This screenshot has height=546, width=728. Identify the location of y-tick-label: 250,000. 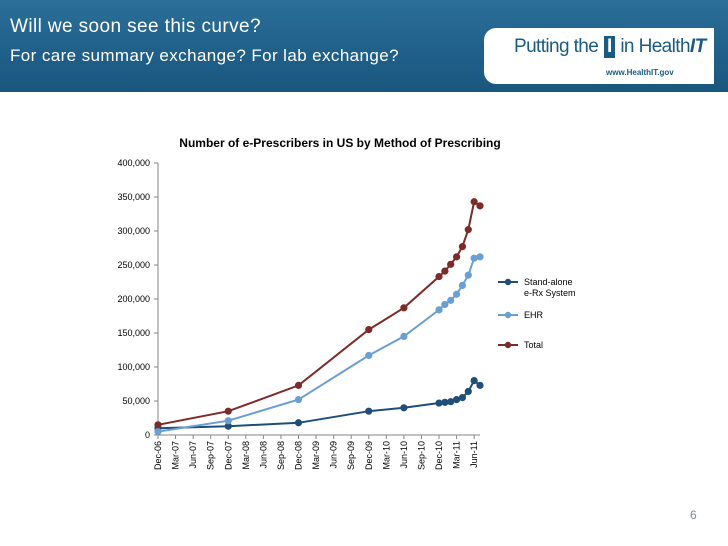
(133, 265).